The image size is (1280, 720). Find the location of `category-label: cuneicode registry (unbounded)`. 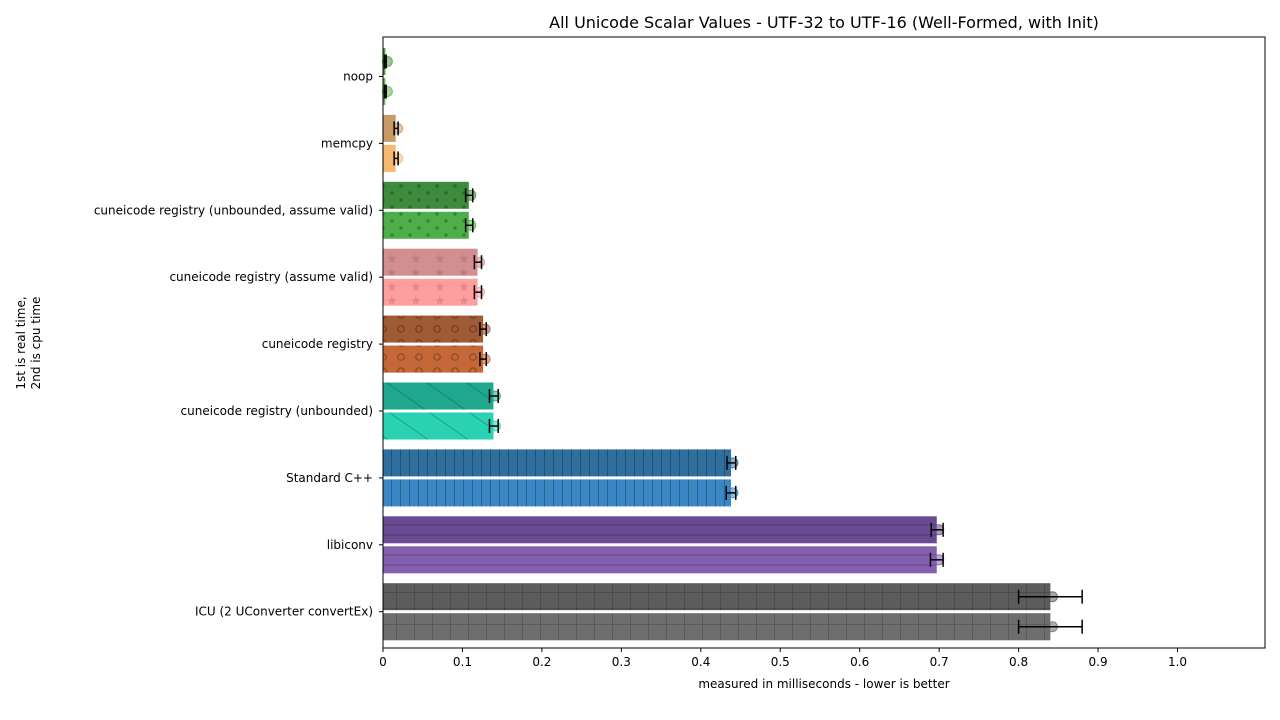

category-label: cuneicode registry (unbounded) is located at coordinates (277, 411).